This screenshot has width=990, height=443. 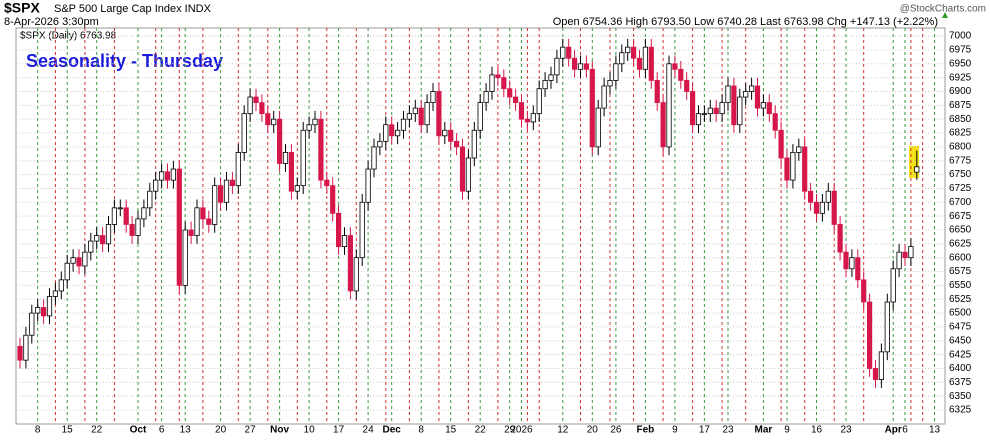 I want to click on x-tick-label: 26, so click(x=616, y=430).